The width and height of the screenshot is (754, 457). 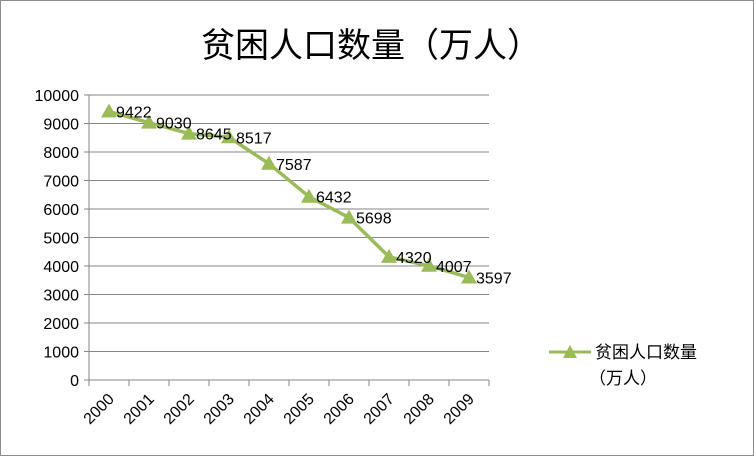 What do you see at coordinates (414, 258) in the screenshot?
I see `data-label: 4320` at bounding box center [414, 258].